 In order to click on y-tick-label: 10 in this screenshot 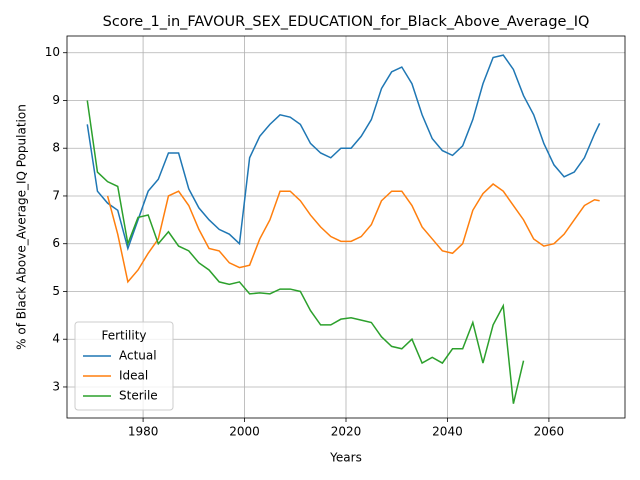, I will do `click(52, 52)`.